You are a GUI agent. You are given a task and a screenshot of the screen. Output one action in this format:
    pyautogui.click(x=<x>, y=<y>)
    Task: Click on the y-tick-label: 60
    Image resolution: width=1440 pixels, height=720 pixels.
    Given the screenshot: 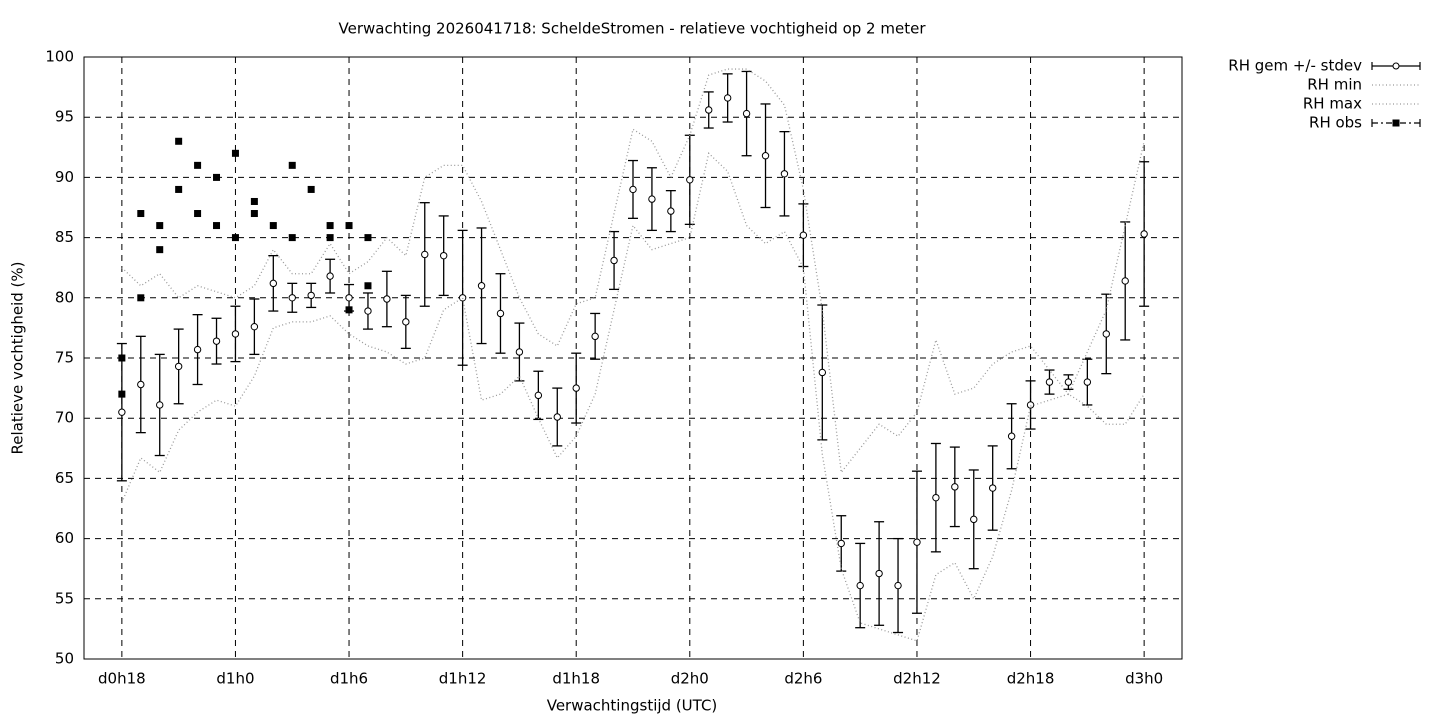 What is the action you would take?
    pyautogui.click(x=64, y=538)
    